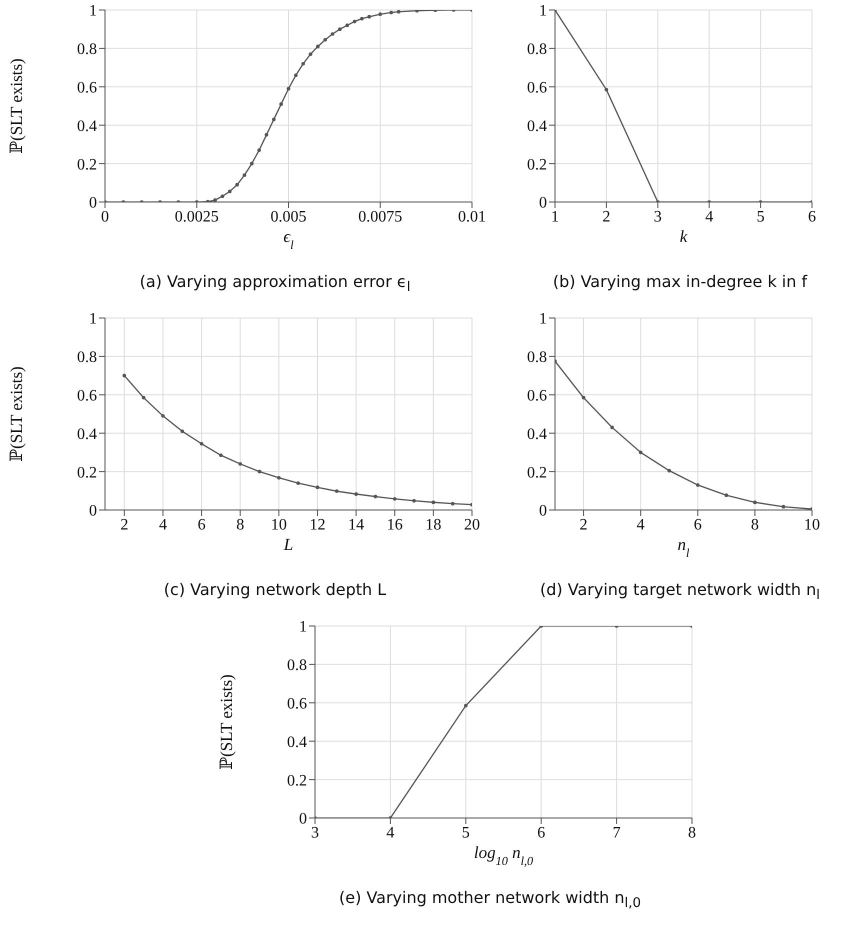 The width and height of the screenshot is (842, 927). I want to click on x-tick-label: 20, so click(472, 525).